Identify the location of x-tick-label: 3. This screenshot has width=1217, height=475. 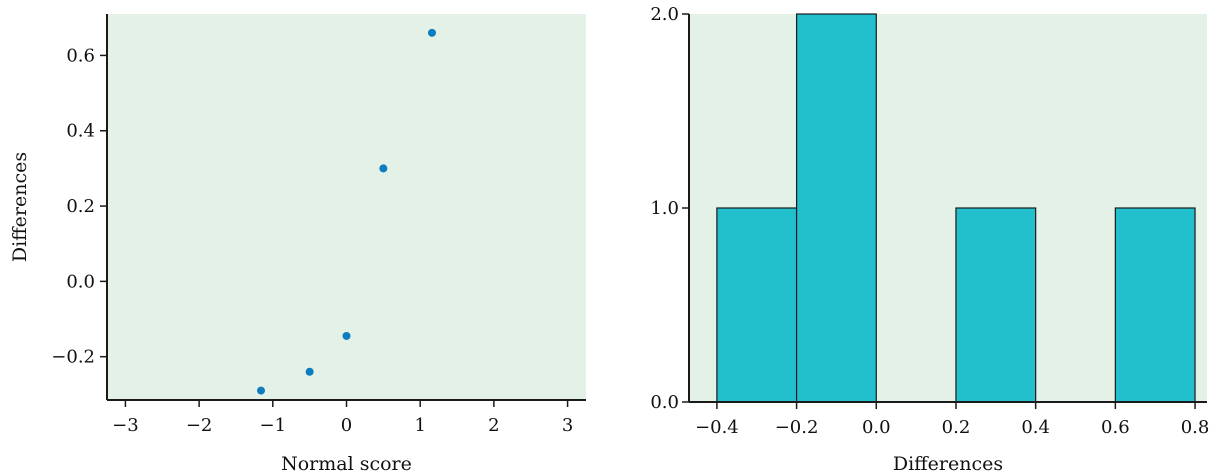
(567, 425).